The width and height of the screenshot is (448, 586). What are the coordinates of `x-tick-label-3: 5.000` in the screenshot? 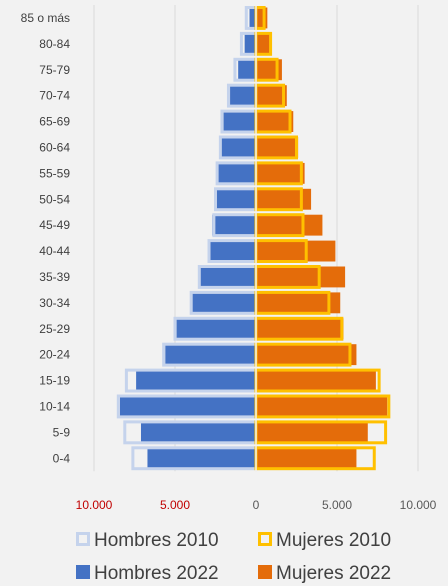 It's located at (337, 505).